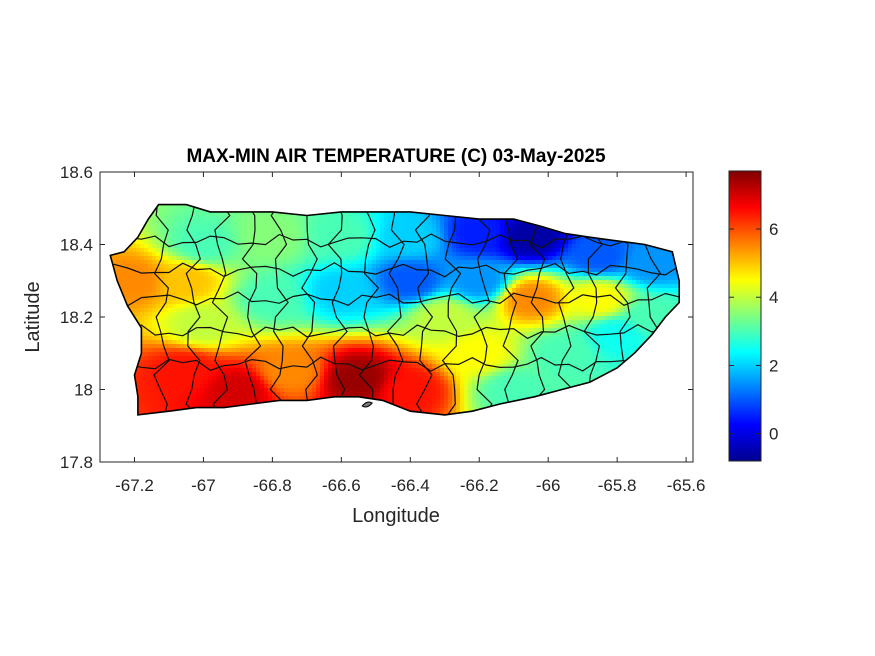 This screenshot has width=875, height=656. Describe the element at coordinates (76, 462) in the screenshot. I see `y-tick-label: 17.8` at that location.